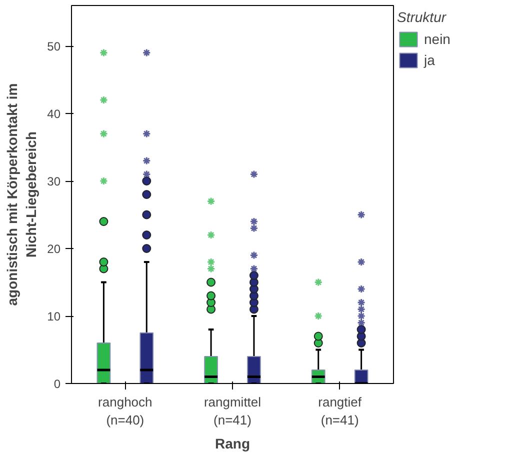 The image size is (508, 464). I want to click on legend-label: ja, so click(430, 60).